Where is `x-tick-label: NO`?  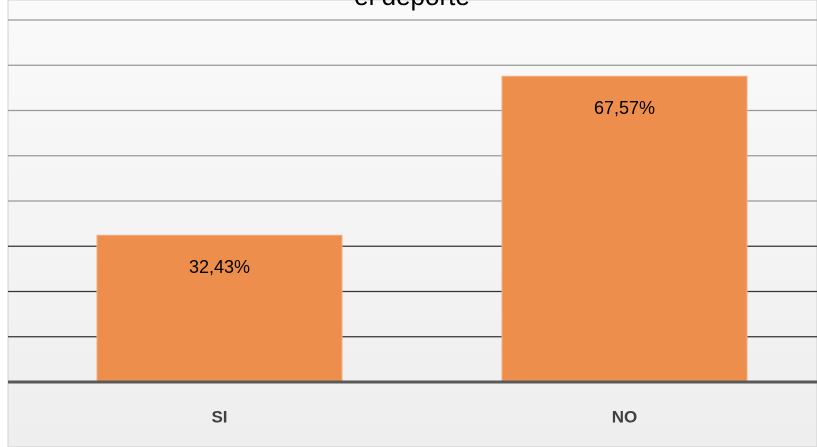 x-tick-label: NO is located at coordinates (625, 416).